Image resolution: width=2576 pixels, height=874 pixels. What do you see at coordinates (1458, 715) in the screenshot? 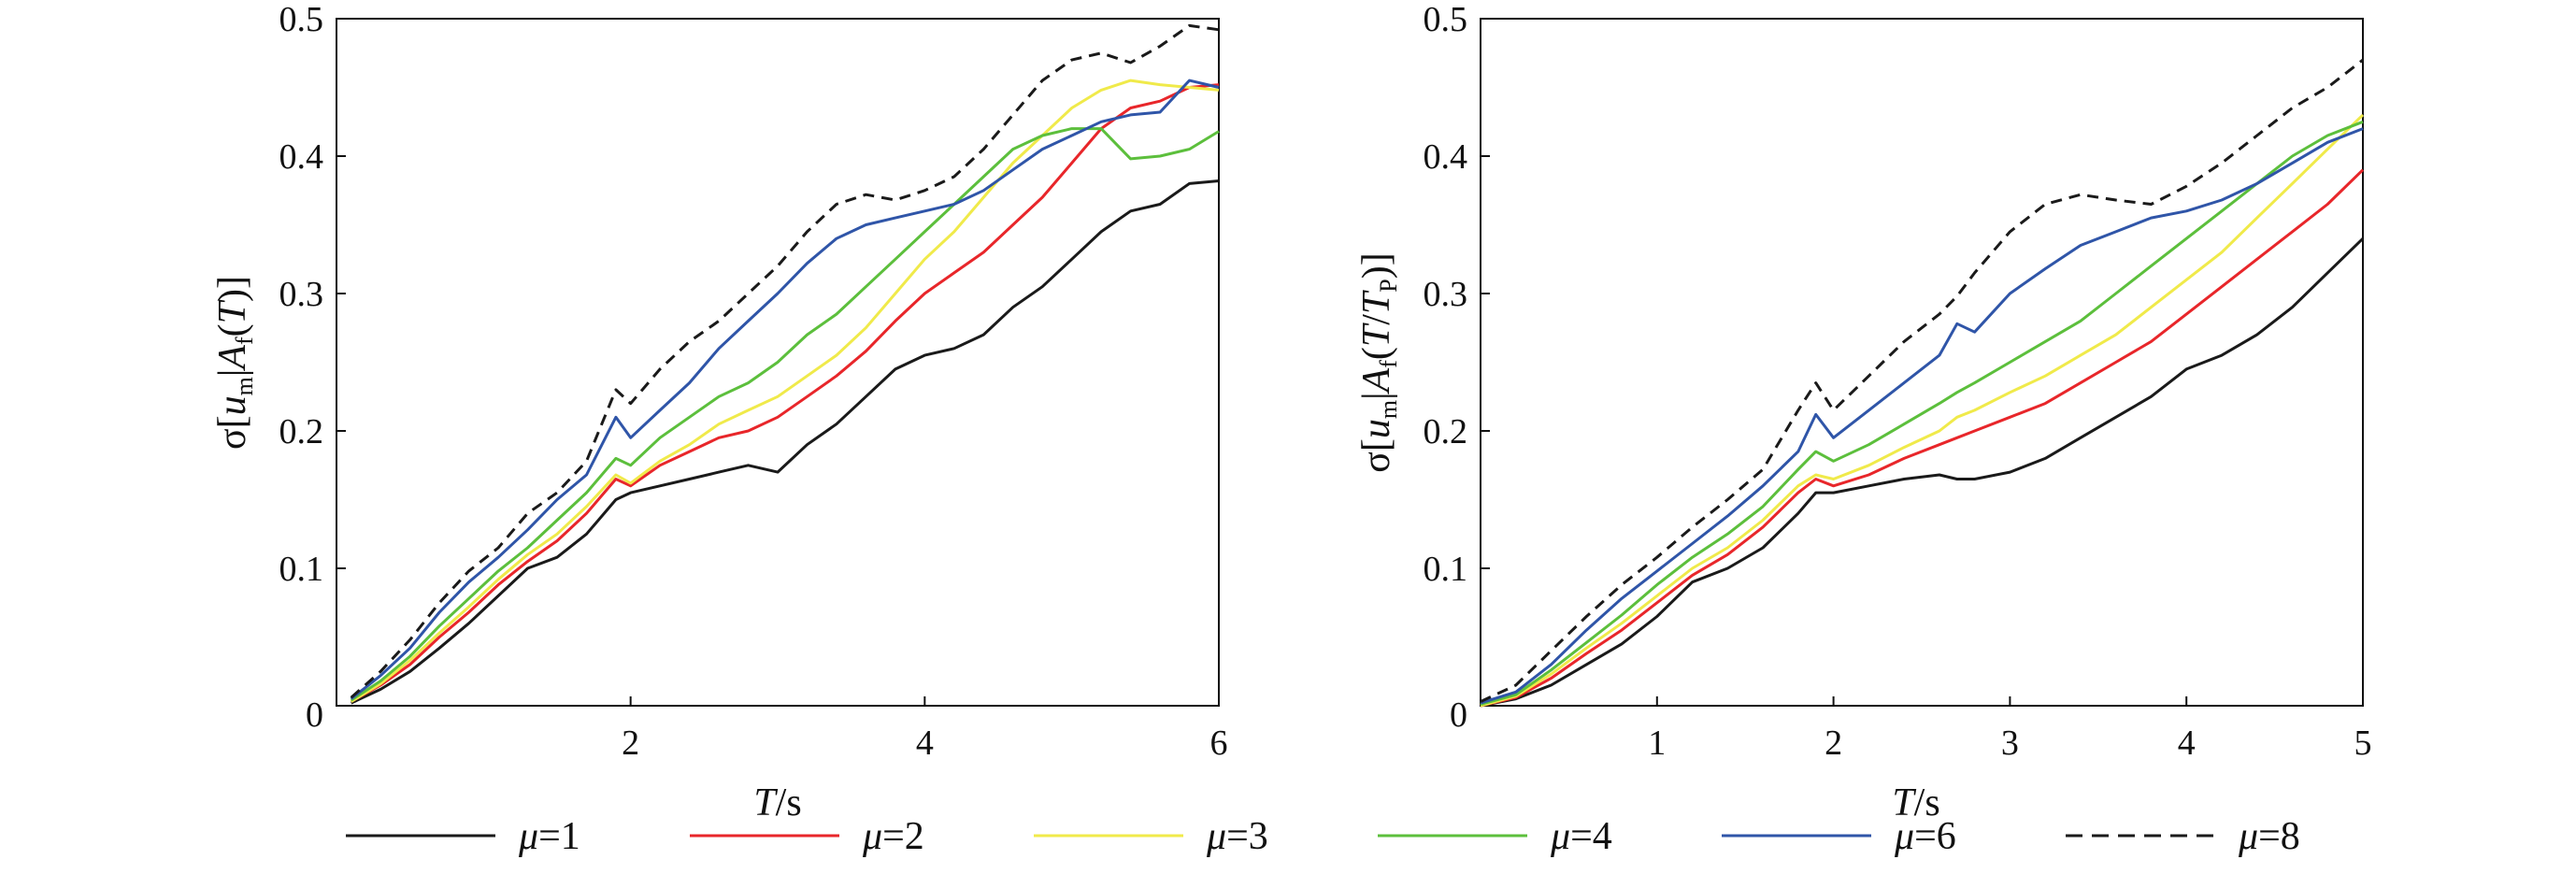
I see `right-origin-label: 0` at bounding box center [1458, 715].